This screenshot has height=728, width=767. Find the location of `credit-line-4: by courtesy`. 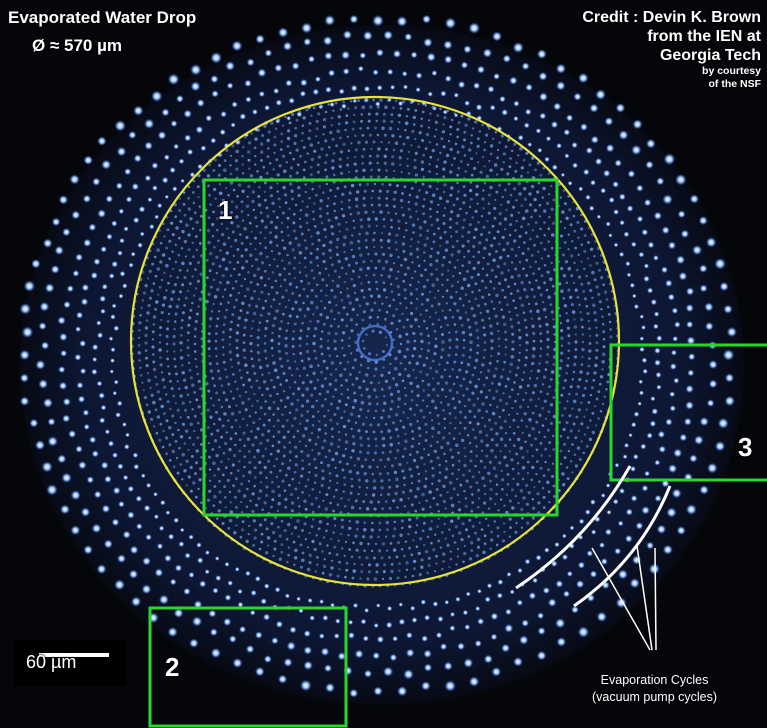

credit-line-4: by courtesy is located at coordinates (731, 71).